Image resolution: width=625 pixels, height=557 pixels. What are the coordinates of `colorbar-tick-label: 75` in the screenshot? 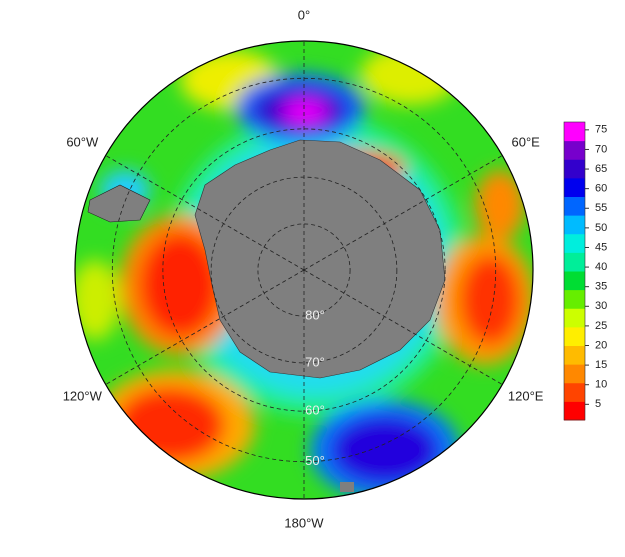 It's located at (601, 130).